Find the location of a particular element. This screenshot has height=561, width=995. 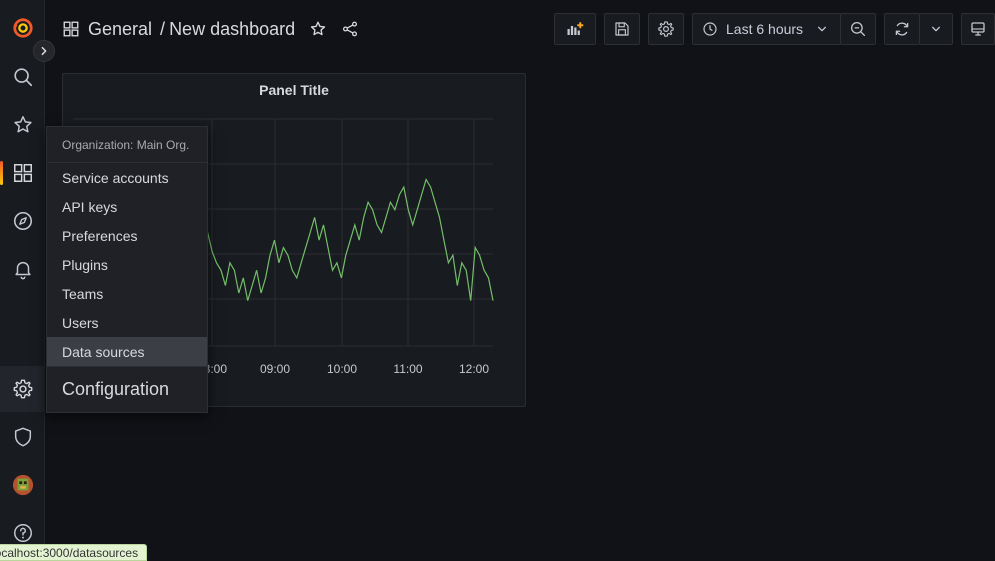

menu-item-service-accounts: Service accounts is located at coordinates (115, 177).